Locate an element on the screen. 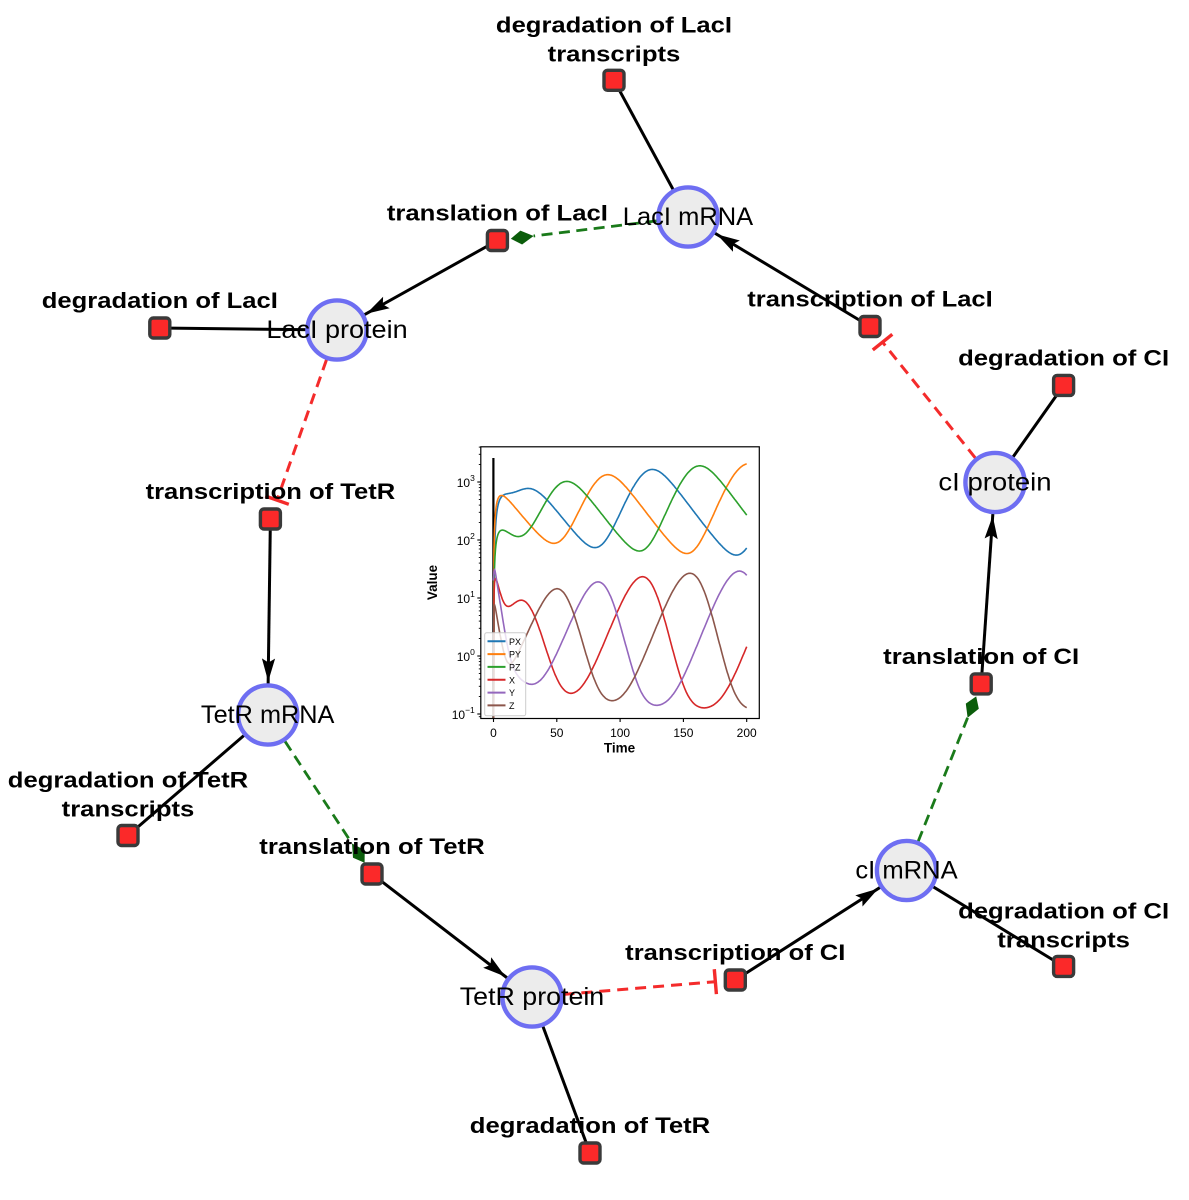 This screenshot has height=1200, width=1189. svg-text: 50 is located at coordinates (557, 733).